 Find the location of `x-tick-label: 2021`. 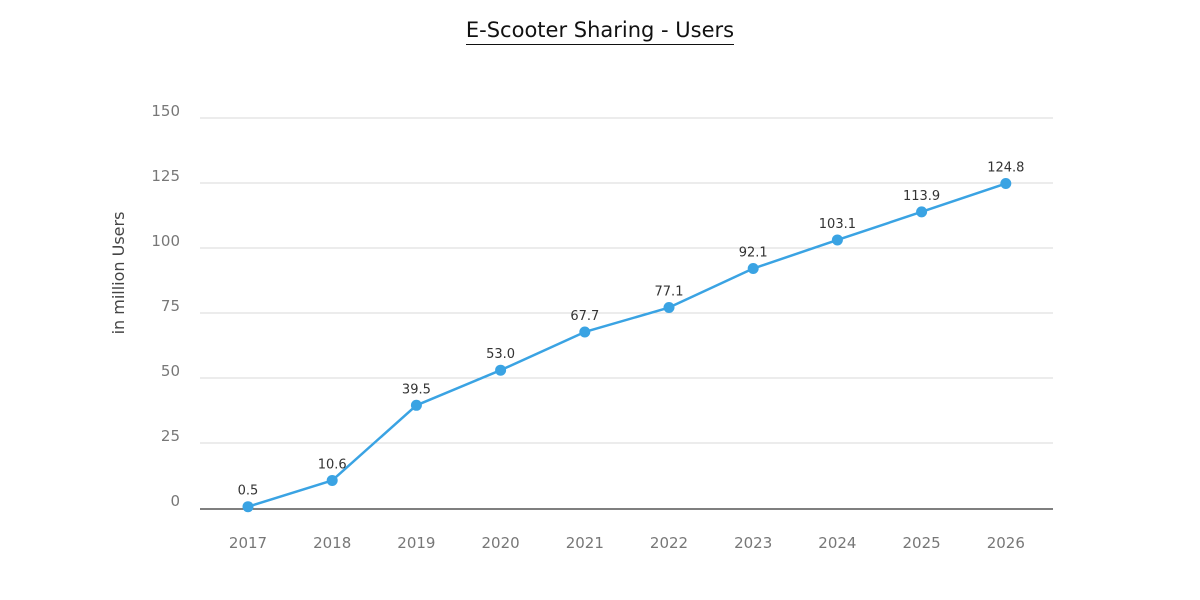

x-tick-label: 2021 is located at coordinates (585, 543).